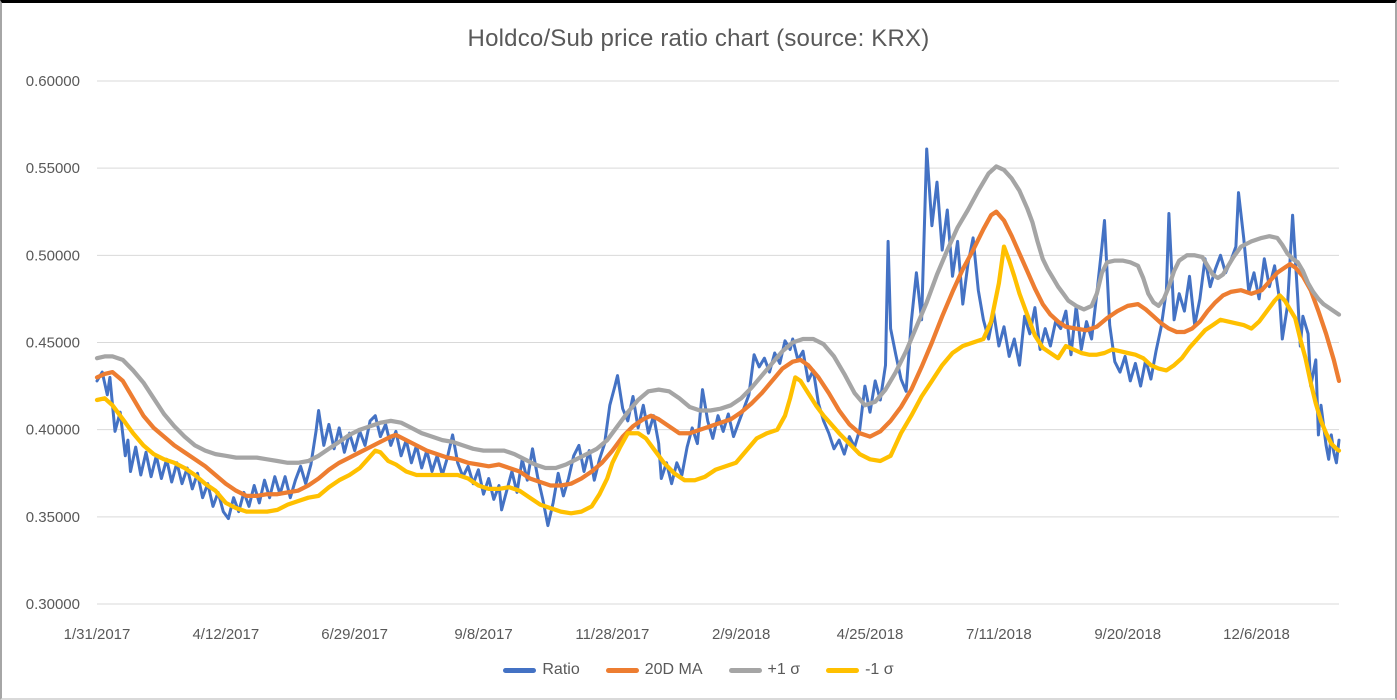  I want to click on x-axis-tick-label: 2/9/2018, so click(741, 634).